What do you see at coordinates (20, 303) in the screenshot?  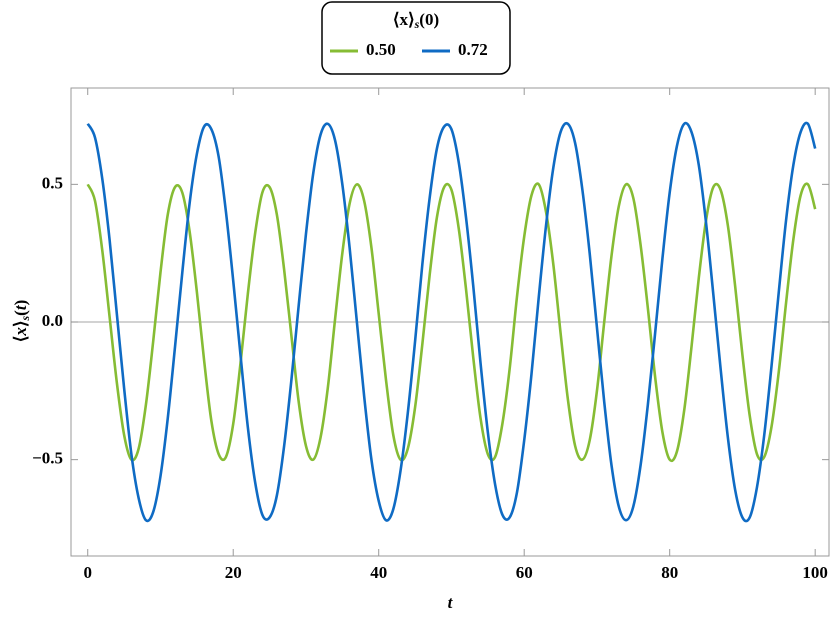 I see `y-label-part: )` at bounding box center [20, 303].